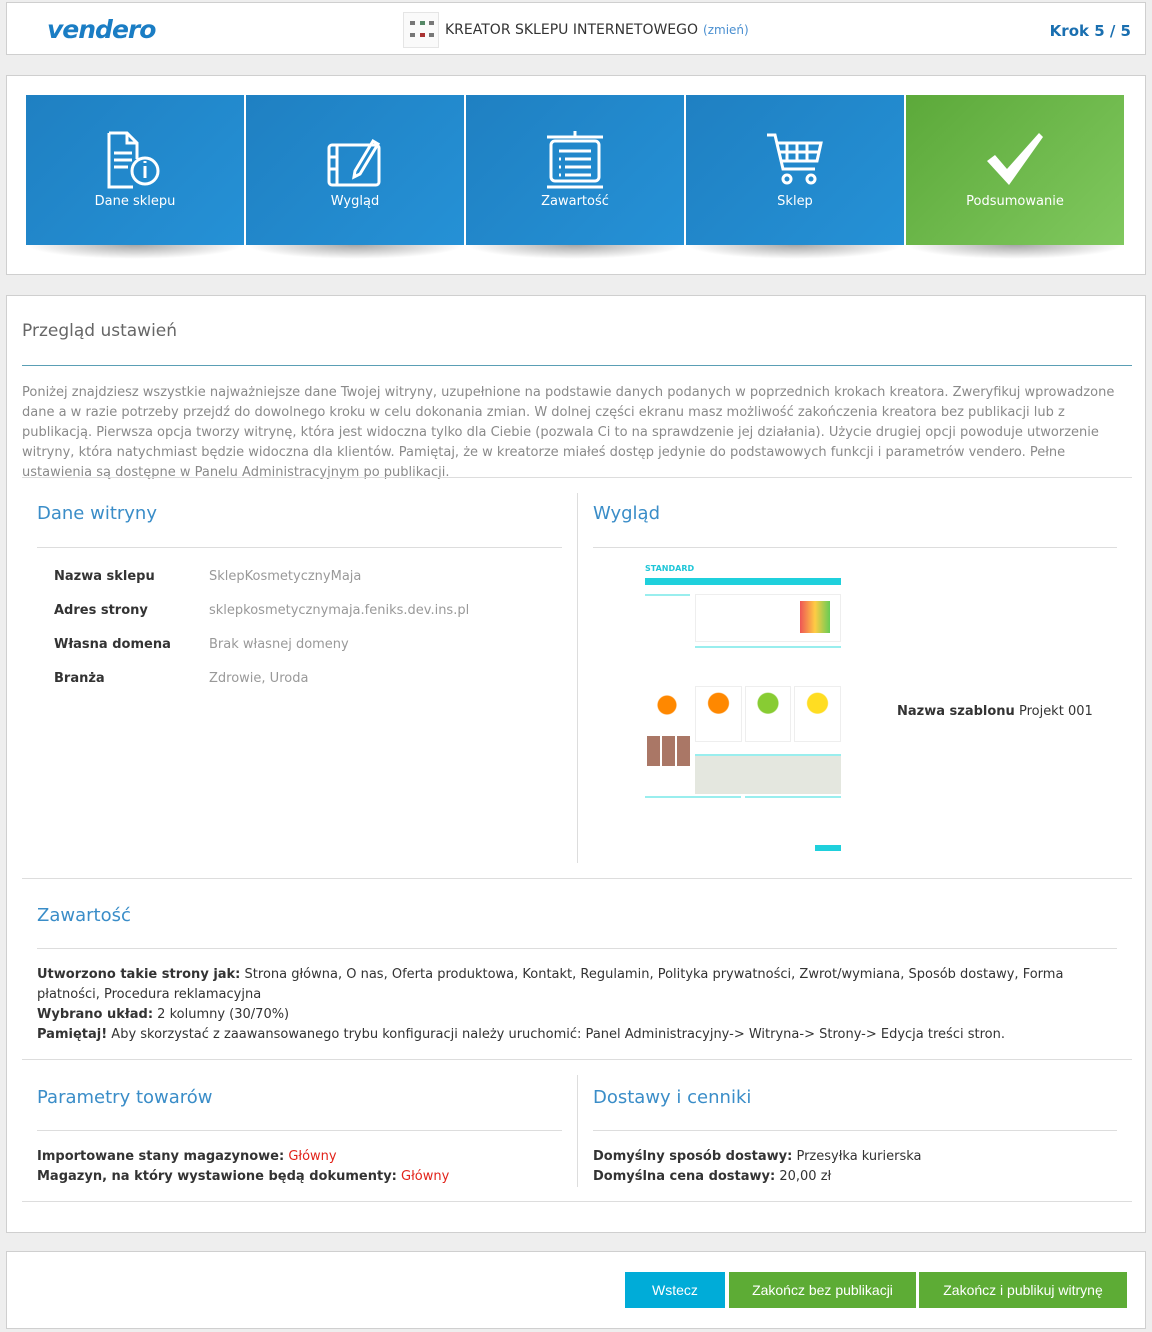  What do you see at coordinates (670, 568) in the screenshot?
I see `preview-logo: STANDARD` at bounding box center [670, 568].